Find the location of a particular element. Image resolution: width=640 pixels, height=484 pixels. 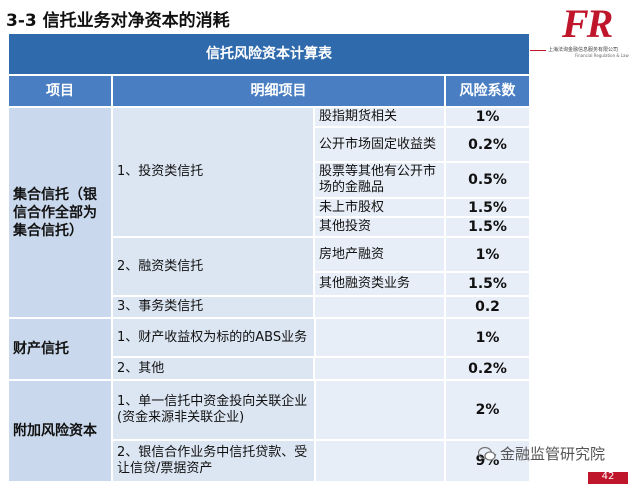

table-caption: 信托风险资本计算表 is located at coordinates (269, 54).